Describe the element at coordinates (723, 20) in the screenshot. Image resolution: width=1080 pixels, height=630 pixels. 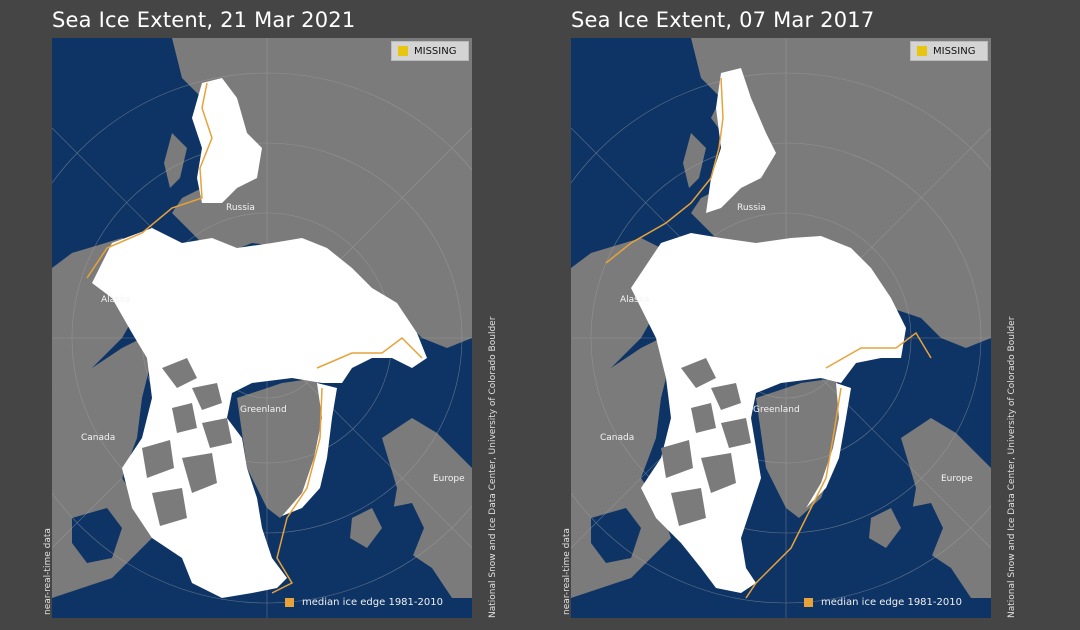
I see `map-title: Sea Ice Extent, 07 Mar 2017` at that location.